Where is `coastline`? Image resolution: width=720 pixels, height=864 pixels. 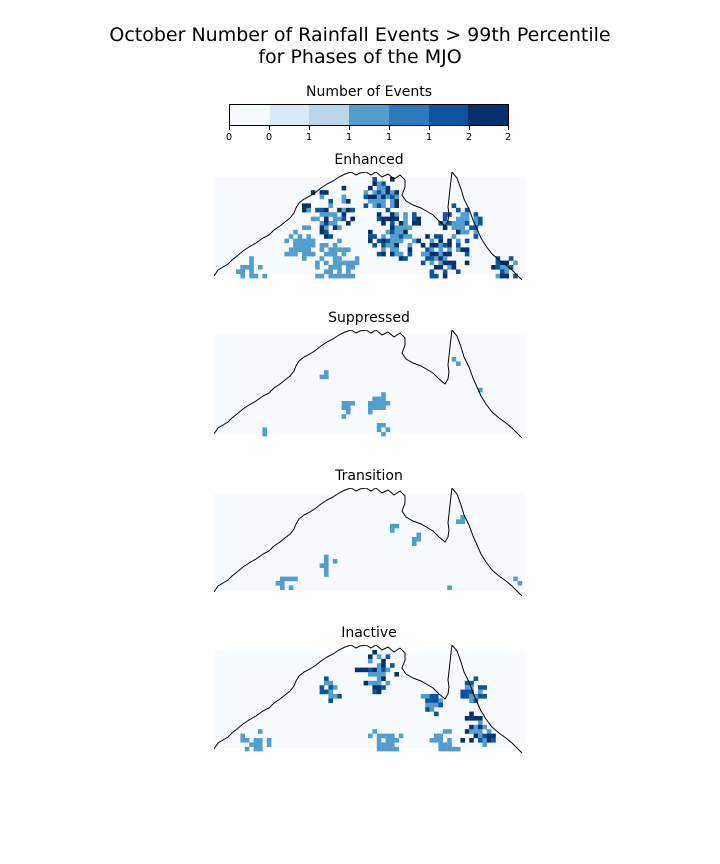
coastline is located at coordinates (368, 384).